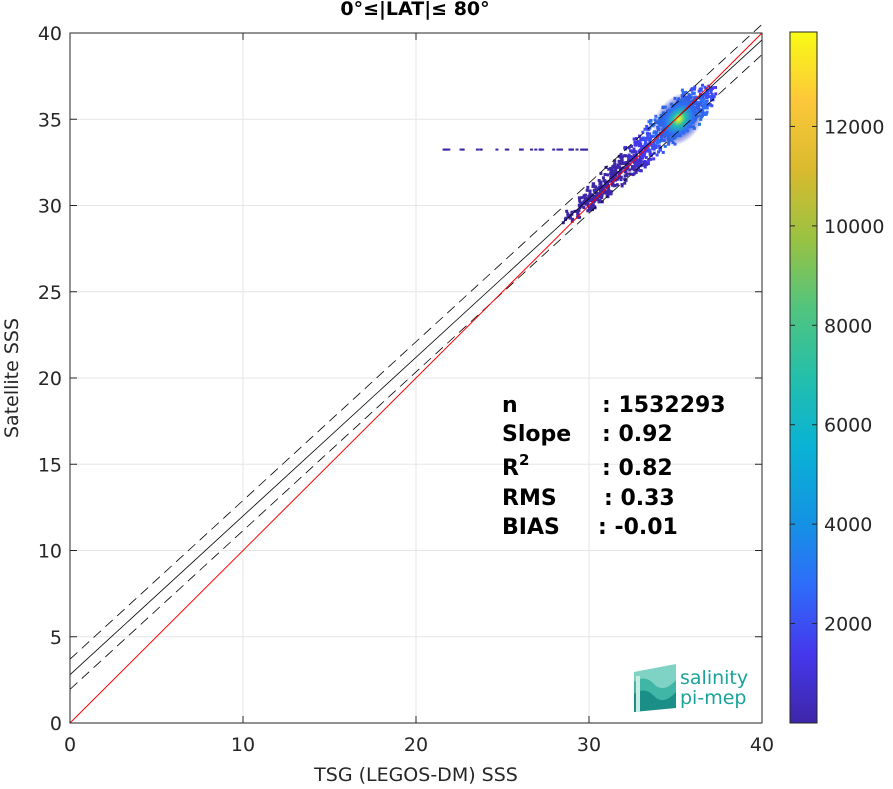 This screenshot has width=893, height=789. What do you see at coordinates (655, 688) in the screenshot?
I see `logo-waves-icon` at bounding box center [655, 688].